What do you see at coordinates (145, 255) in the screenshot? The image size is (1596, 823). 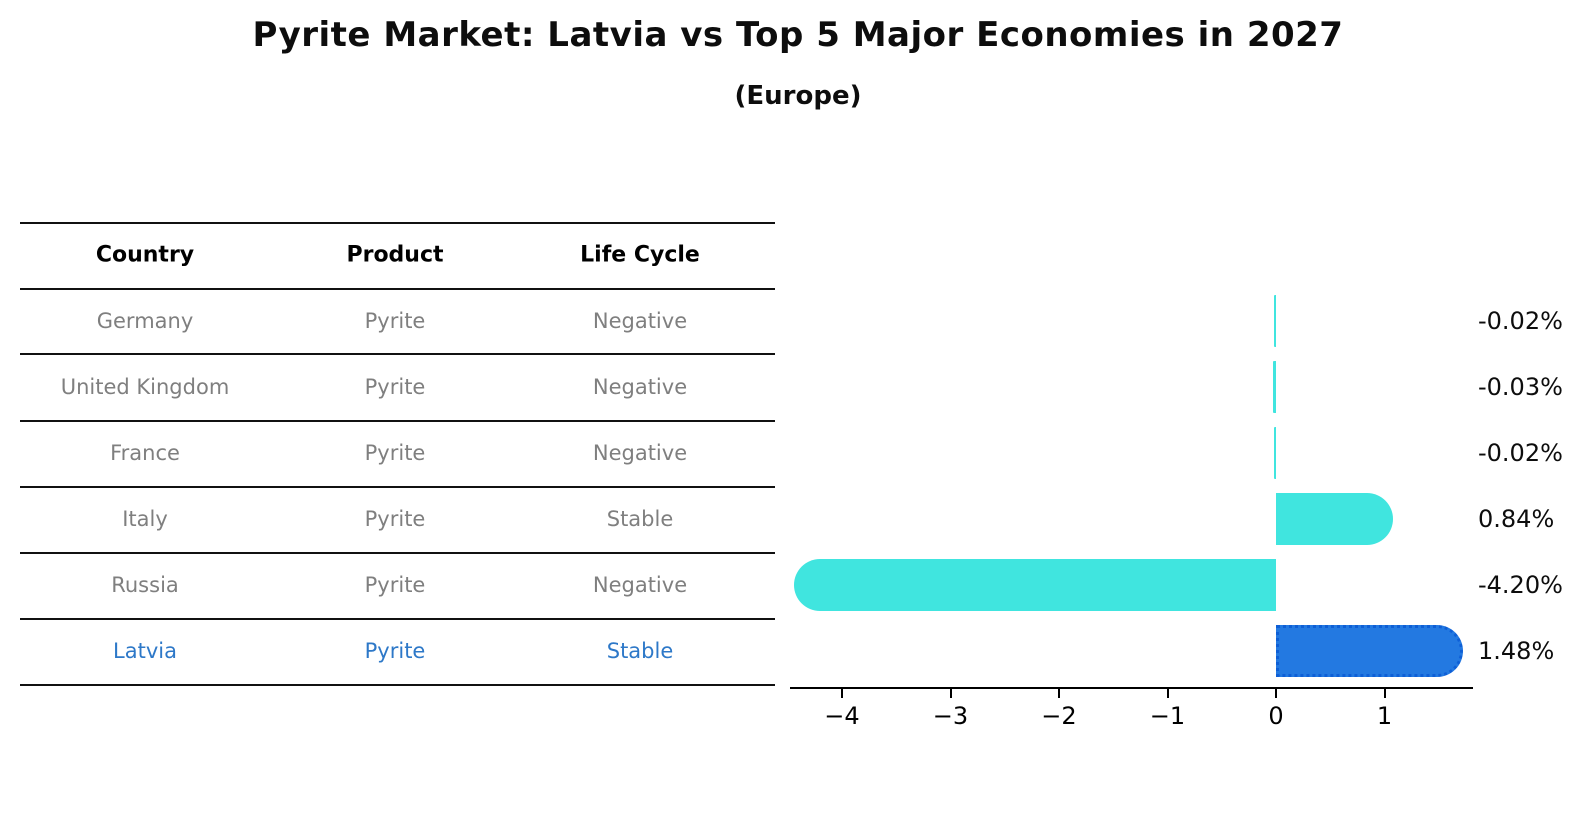 I see `header-cell-country: Country` at bounding box center [145, 255].